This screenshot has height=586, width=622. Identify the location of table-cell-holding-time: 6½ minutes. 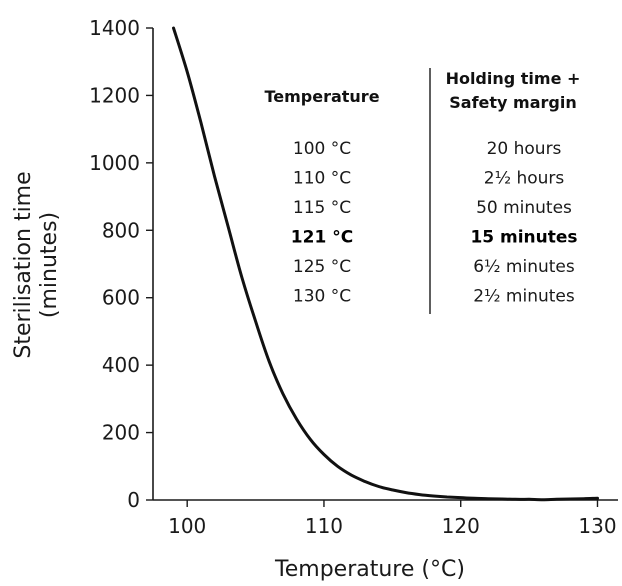
(524, 267).